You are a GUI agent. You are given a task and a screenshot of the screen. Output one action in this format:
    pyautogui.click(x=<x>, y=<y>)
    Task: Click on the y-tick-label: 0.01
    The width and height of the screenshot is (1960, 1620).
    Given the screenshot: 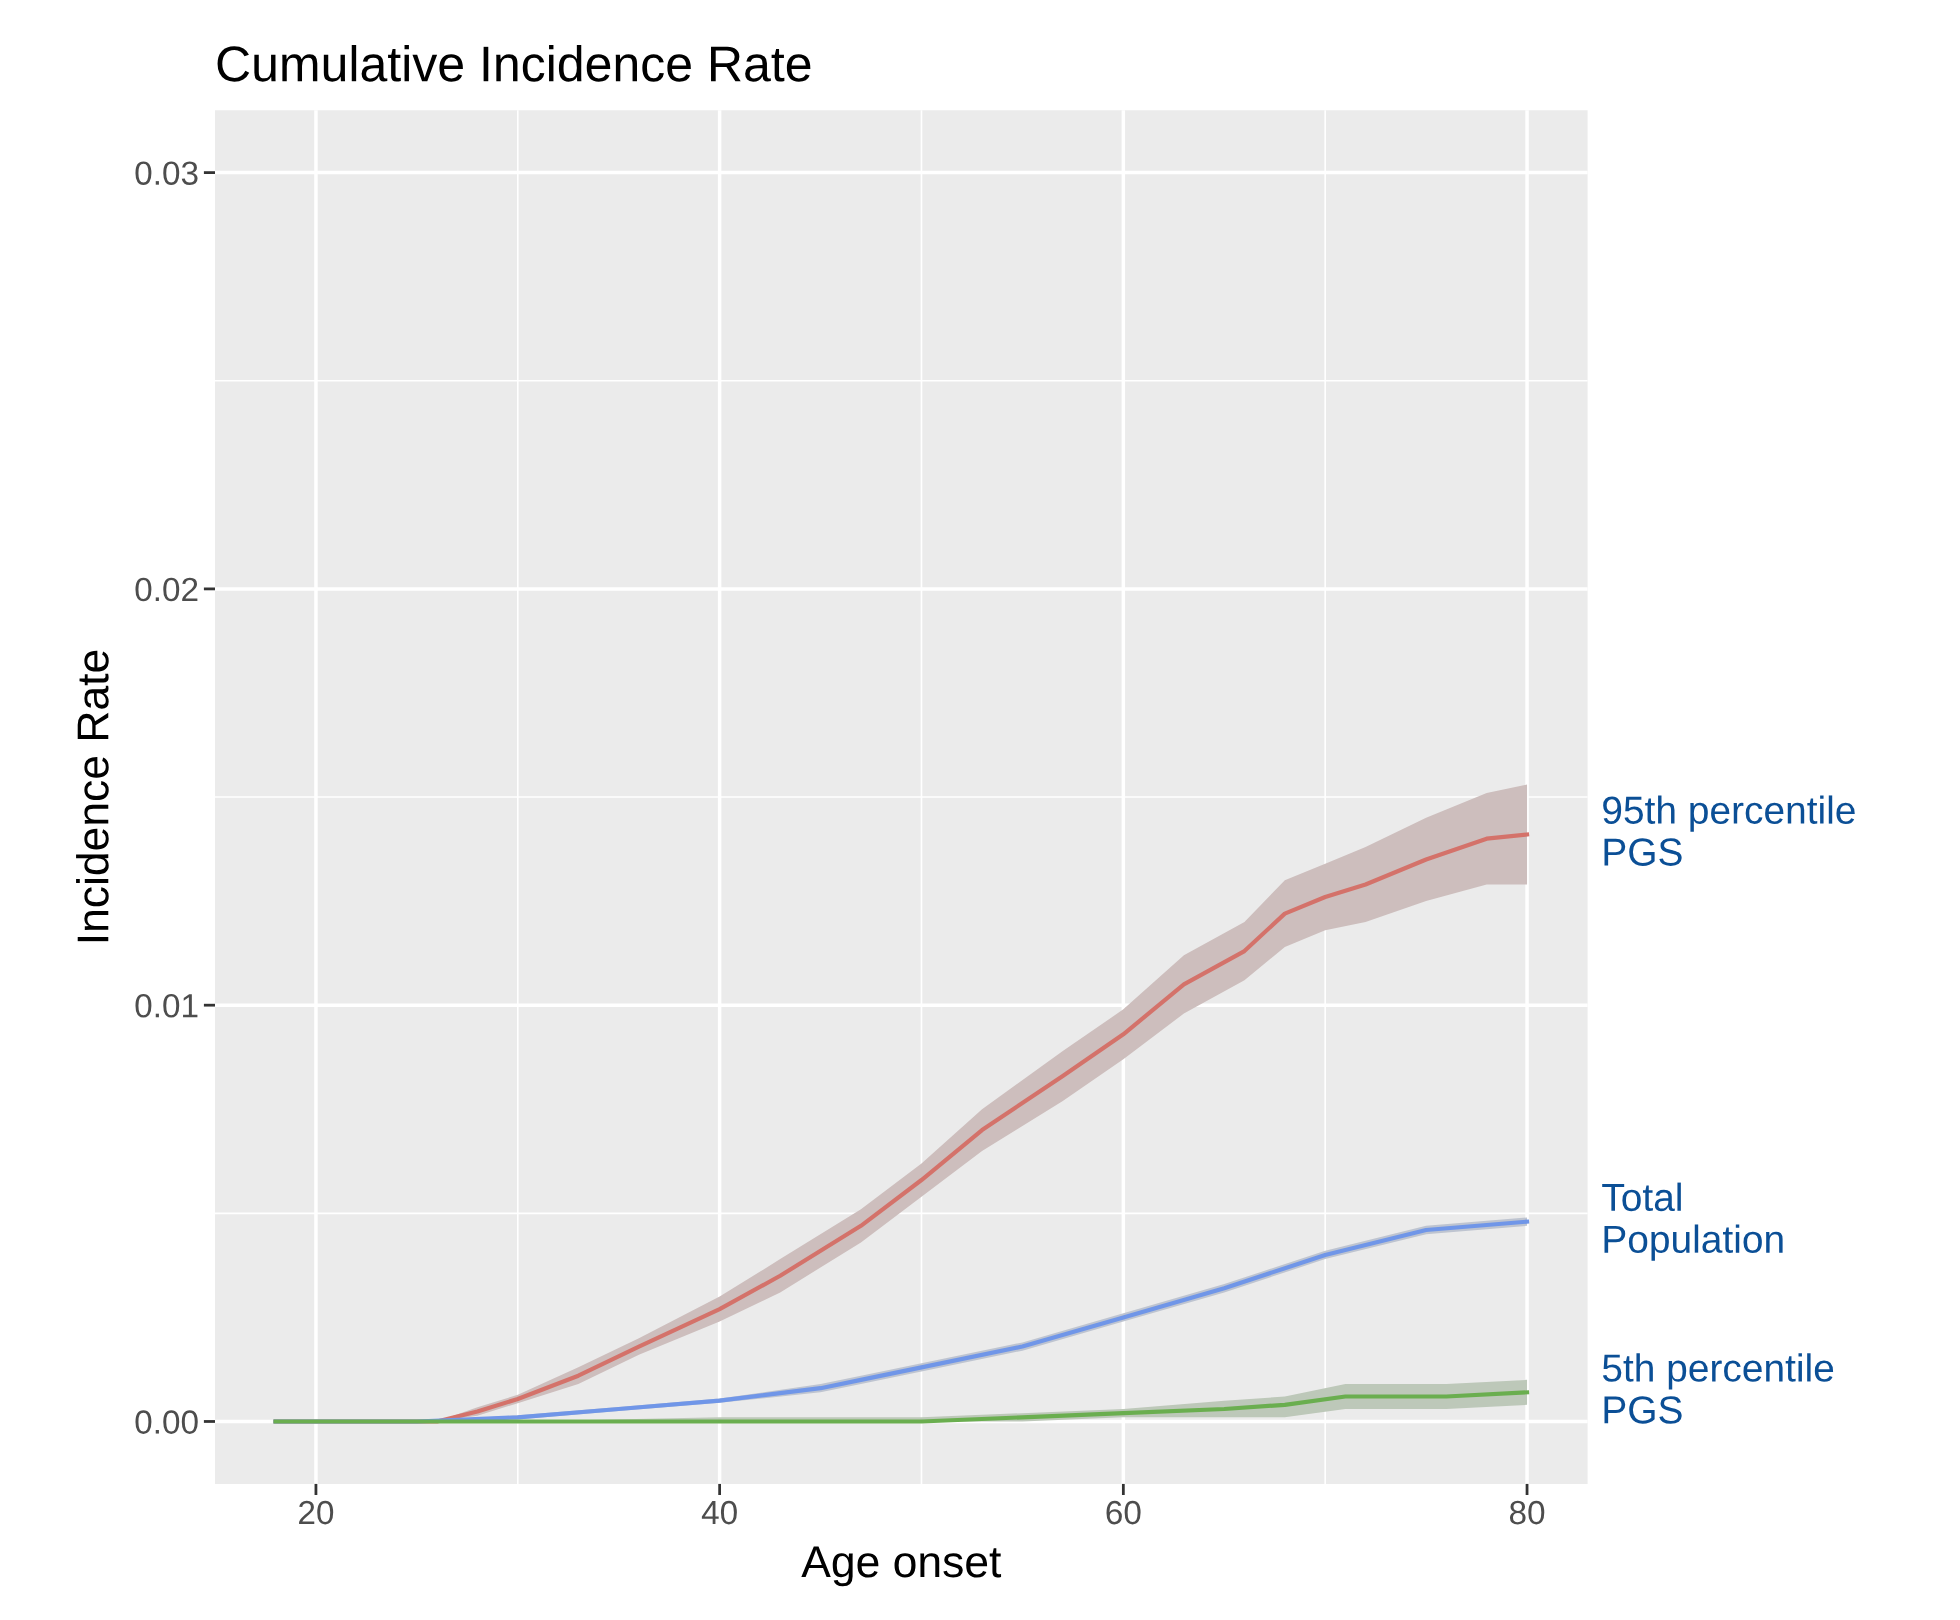 What is the action you would take?
    pyautogui.click(x=166, y=1005)
    